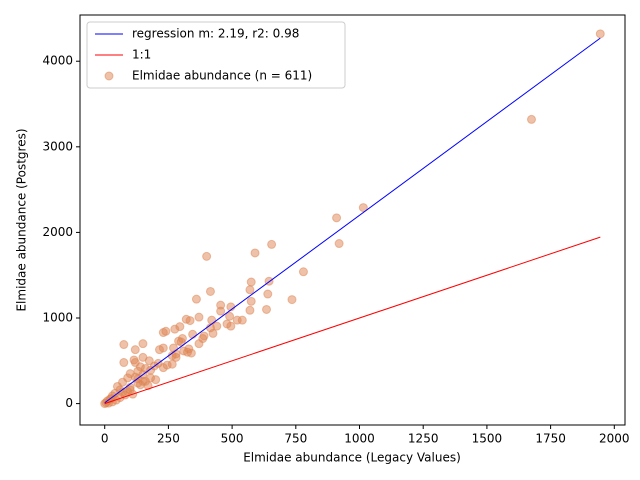  What do you see at coordinates (359, 439) in the screenshot?
I see `x-tick-label: 1000` at bounding box center [359, 439].